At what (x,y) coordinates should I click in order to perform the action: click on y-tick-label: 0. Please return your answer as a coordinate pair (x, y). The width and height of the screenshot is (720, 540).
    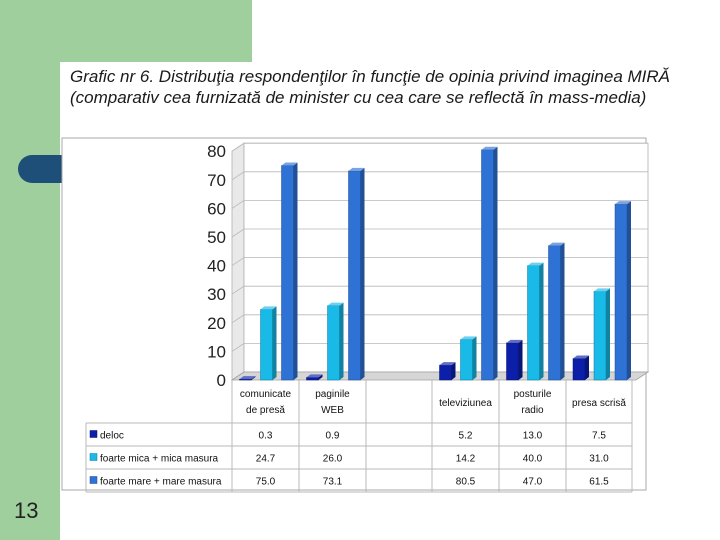
    Looking at the image, I should click on (221, 380).